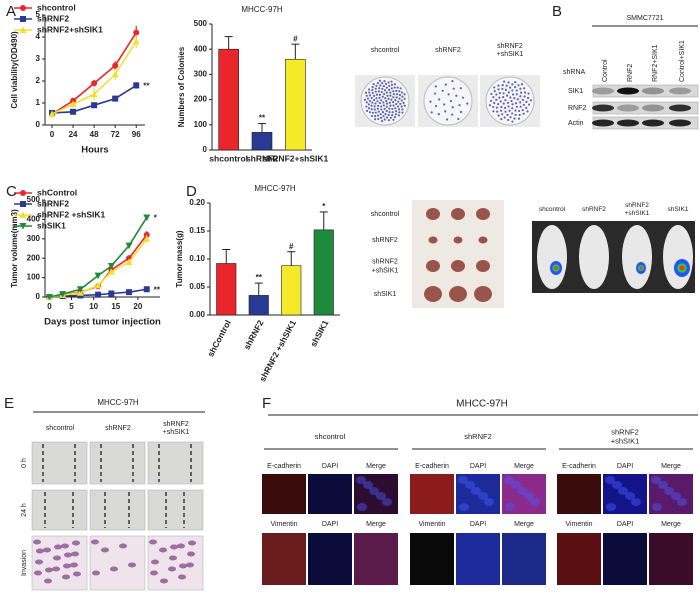 This screenshot has width=700, height=594. What do you see at coordinates (556, 268) in the screenshot?
I see `signal` at bounding box center [556, 268].